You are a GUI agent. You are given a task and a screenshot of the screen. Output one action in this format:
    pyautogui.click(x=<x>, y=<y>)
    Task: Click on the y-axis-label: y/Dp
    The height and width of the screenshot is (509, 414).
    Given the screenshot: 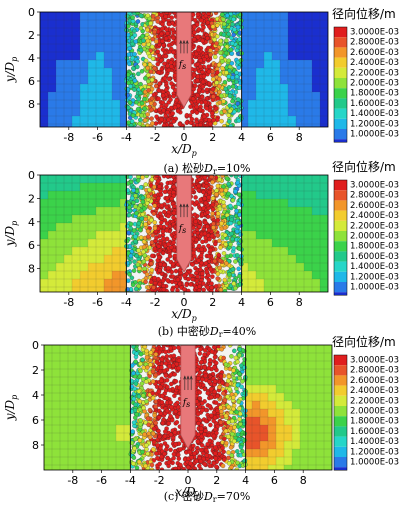 What is the action you would take?
    pyautogui.click(x=11, y=70)
    